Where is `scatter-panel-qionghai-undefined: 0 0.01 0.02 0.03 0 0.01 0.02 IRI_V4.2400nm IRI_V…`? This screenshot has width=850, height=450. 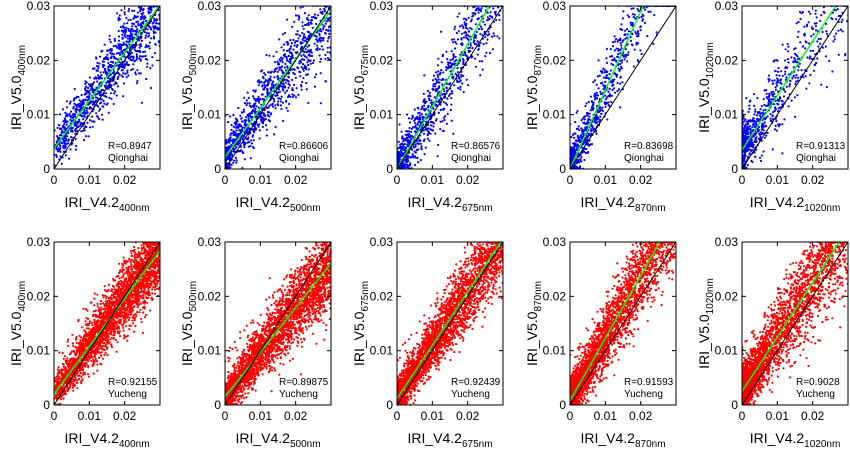 scatter-panel-qionghai-undefined: 0 0.01 0.02 0.03 0 0.01 0.02 IRI_V4.2400nm IRI_V… is located at coordinates (84, 107).